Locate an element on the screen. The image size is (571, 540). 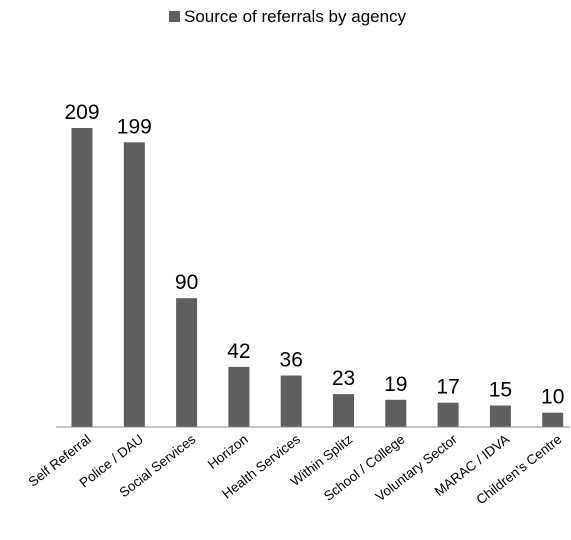
legend-label: Source of referrals by agency is located at coordinates (295, 16).